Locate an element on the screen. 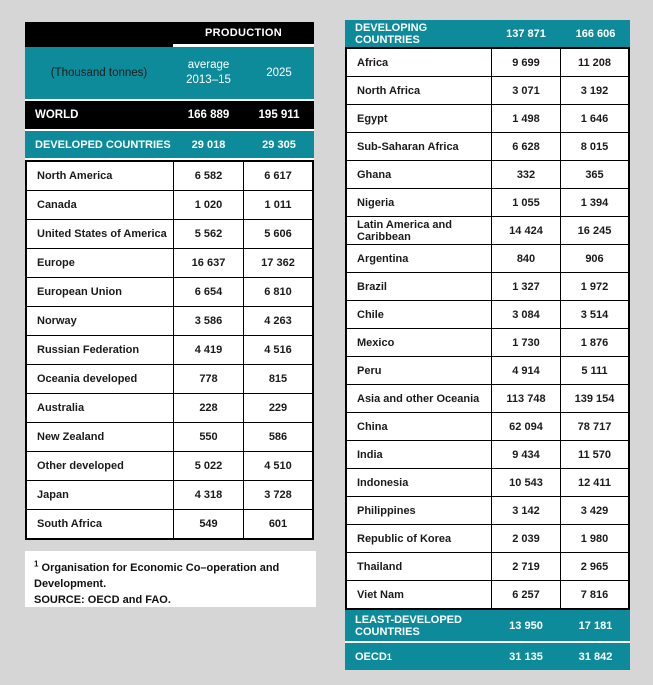 The image size is (653, 685). row-label: OECD 1 is located at coordinates (373, 656).